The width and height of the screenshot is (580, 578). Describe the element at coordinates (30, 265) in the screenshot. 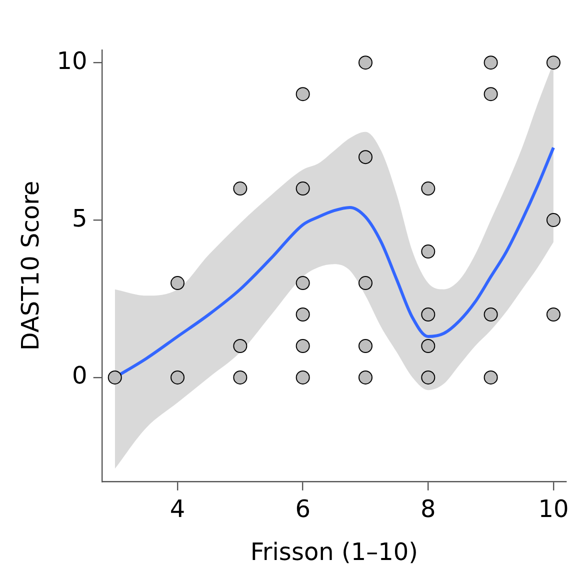

I see `y-axis-title: DAST10 Score` at that location.